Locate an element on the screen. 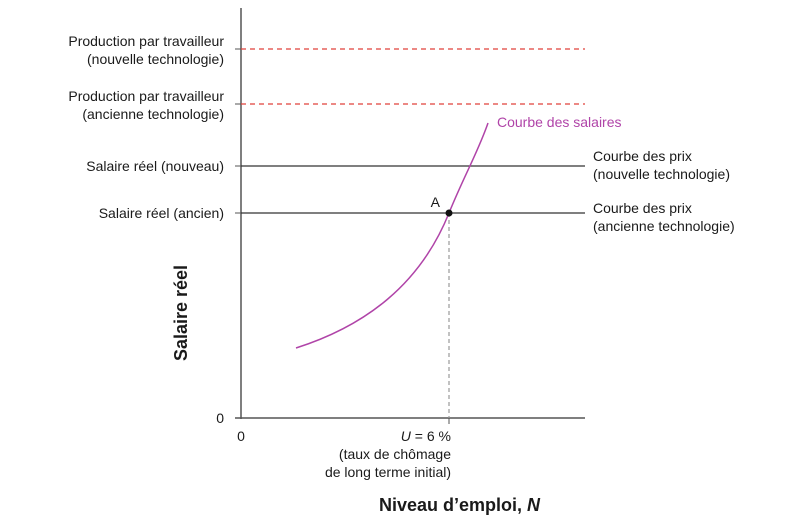 This screenshot has height=524, width=810. price-old-label: Courbe des prix is located at coordinates (642, 208).